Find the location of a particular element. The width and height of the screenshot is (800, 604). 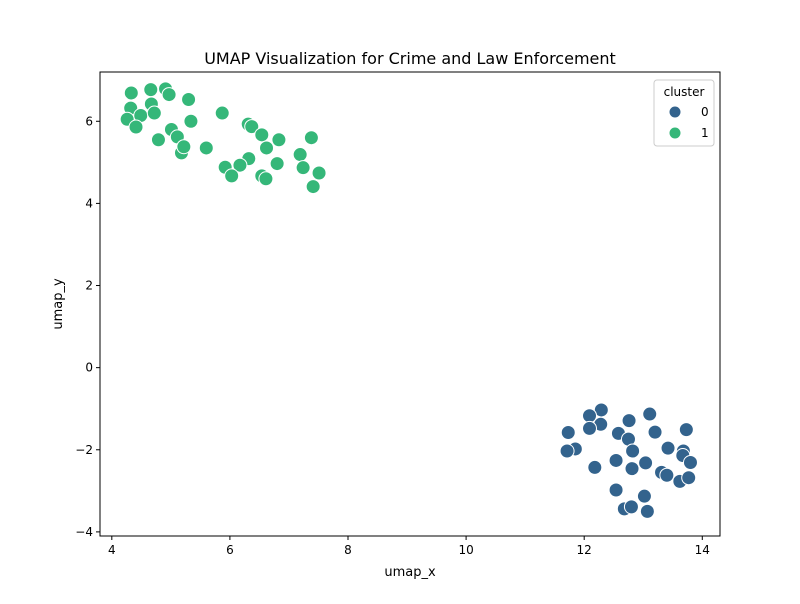

y-tick-label-3: 2 is located at coordinates (89, 286).